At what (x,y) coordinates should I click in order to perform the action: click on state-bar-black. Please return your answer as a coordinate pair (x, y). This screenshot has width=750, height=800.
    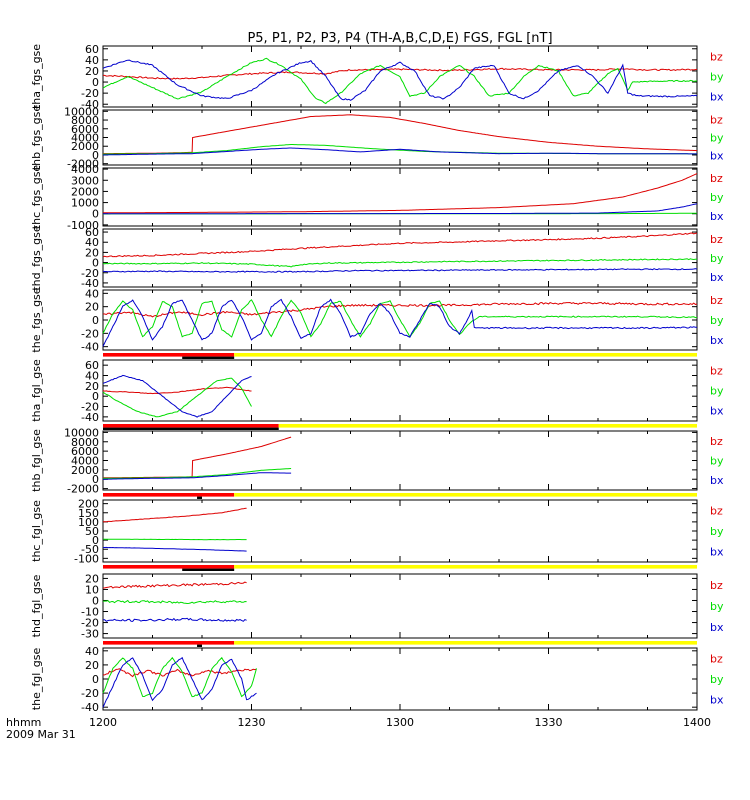
    Looking at the image, I should click on (191, 428).